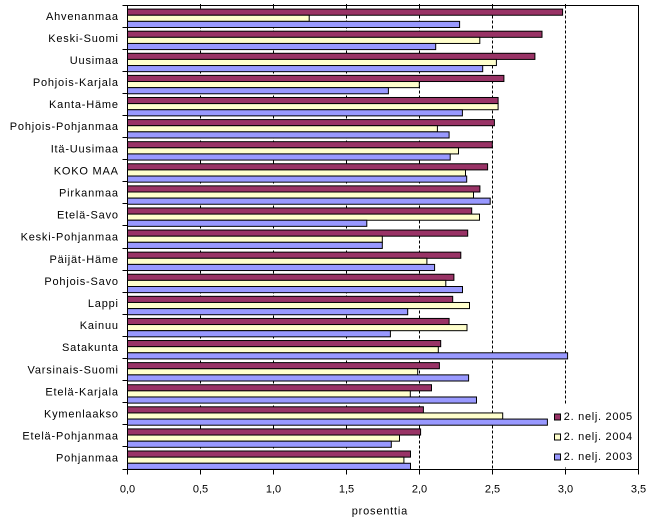 This screenshot has width=653, height=528. What do you see at coordinates (84, 105) in the screenshot?
I see `svg-text: Kanta-Häme` at bounding box center [84, 105].